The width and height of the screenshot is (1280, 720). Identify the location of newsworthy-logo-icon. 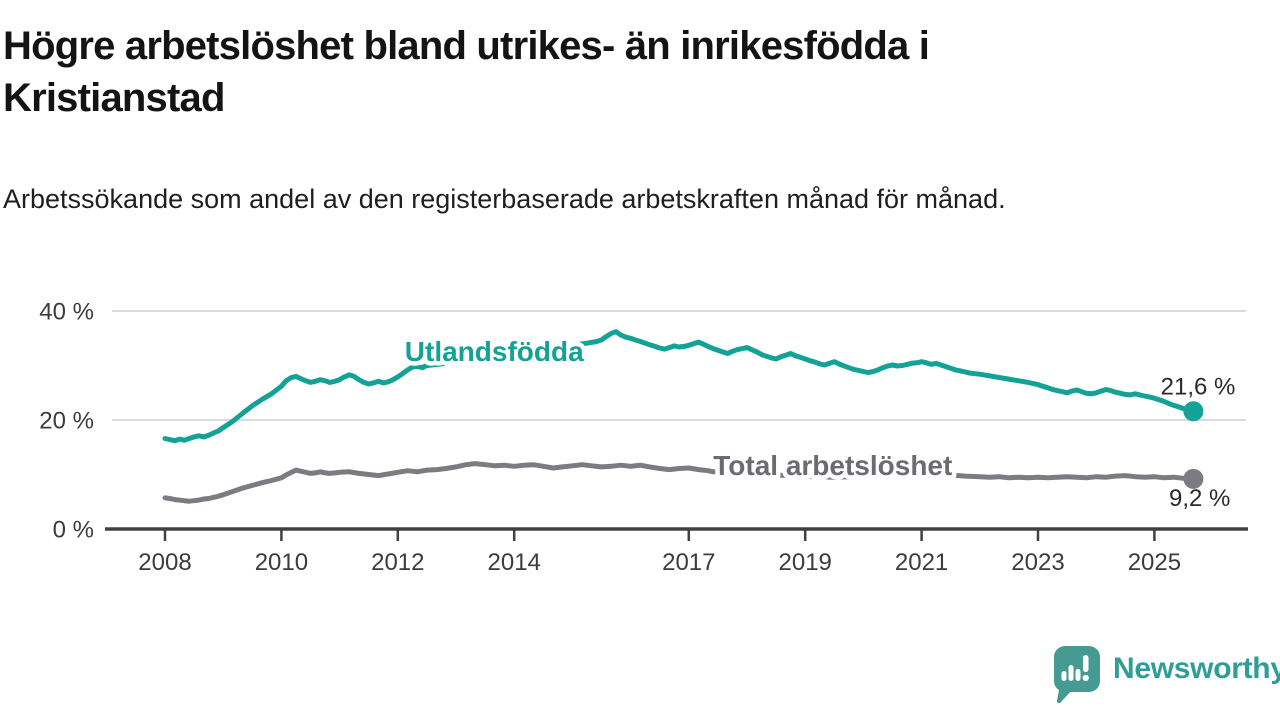
(1077, 675).